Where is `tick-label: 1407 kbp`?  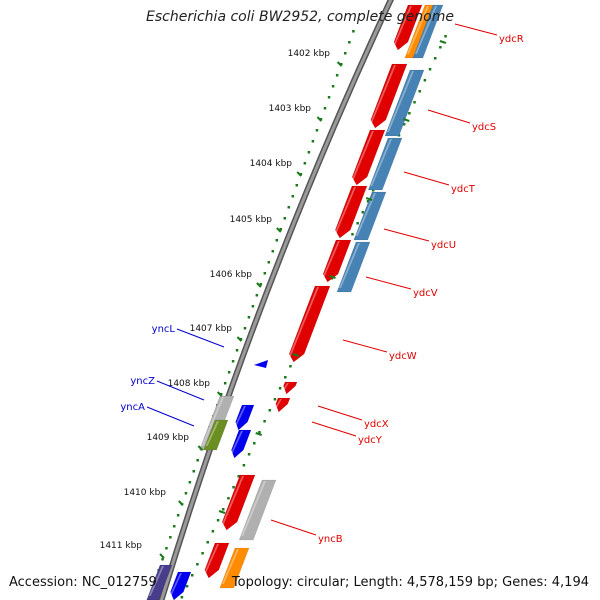
tick-label: 1407 kbp is located at coordinates (211, 329).